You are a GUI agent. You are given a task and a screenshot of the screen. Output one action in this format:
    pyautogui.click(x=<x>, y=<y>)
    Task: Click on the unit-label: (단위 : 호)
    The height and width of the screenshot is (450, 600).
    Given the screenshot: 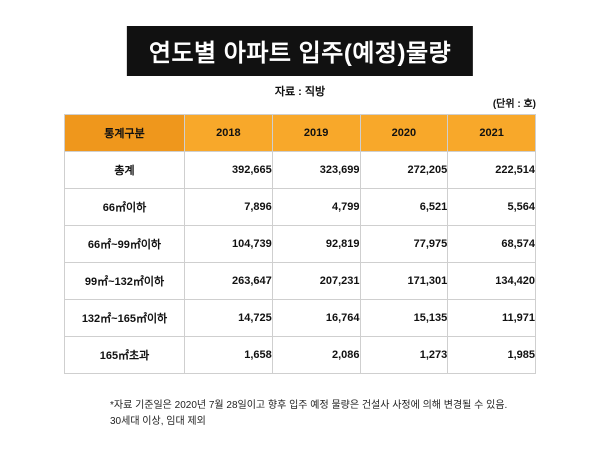 What is the action you would take?
    pyautogui.click(x=514, y=104)
    